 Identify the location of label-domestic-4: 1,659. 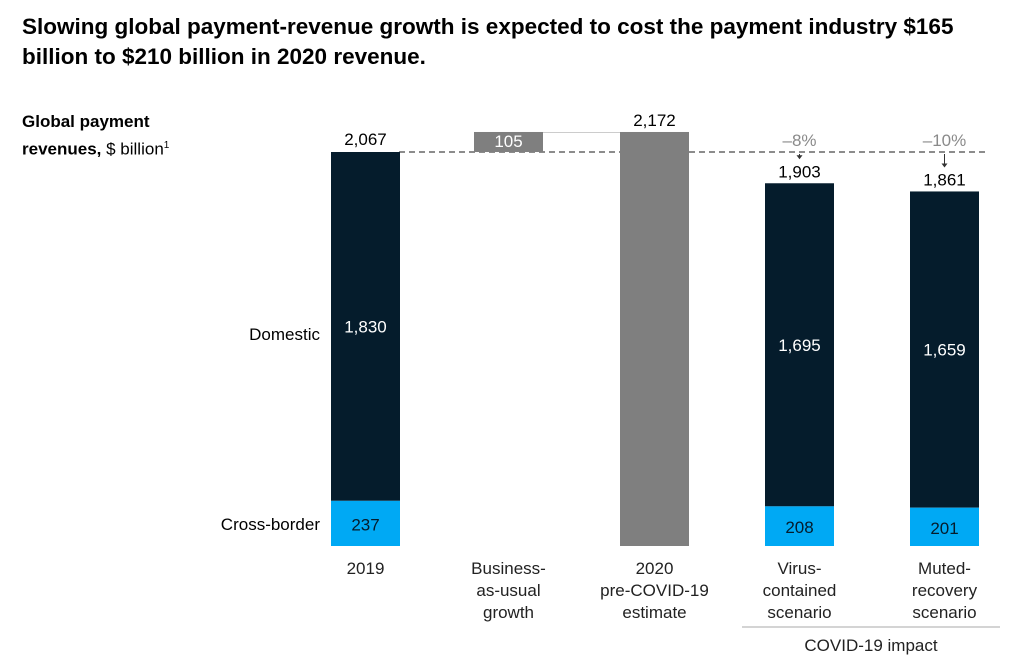
(944, 350).